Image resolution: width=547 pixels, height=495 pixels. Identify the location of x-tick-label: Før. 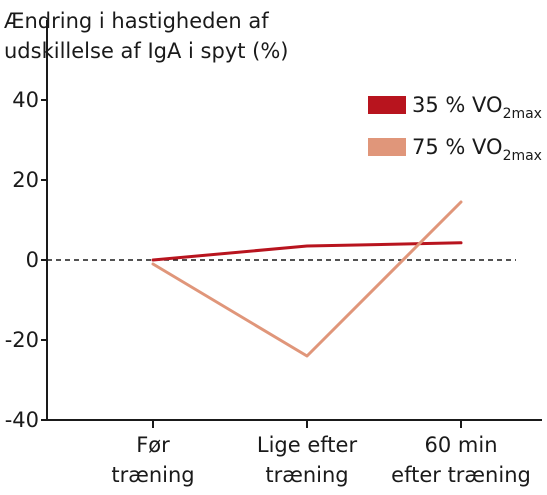
(153, 445).